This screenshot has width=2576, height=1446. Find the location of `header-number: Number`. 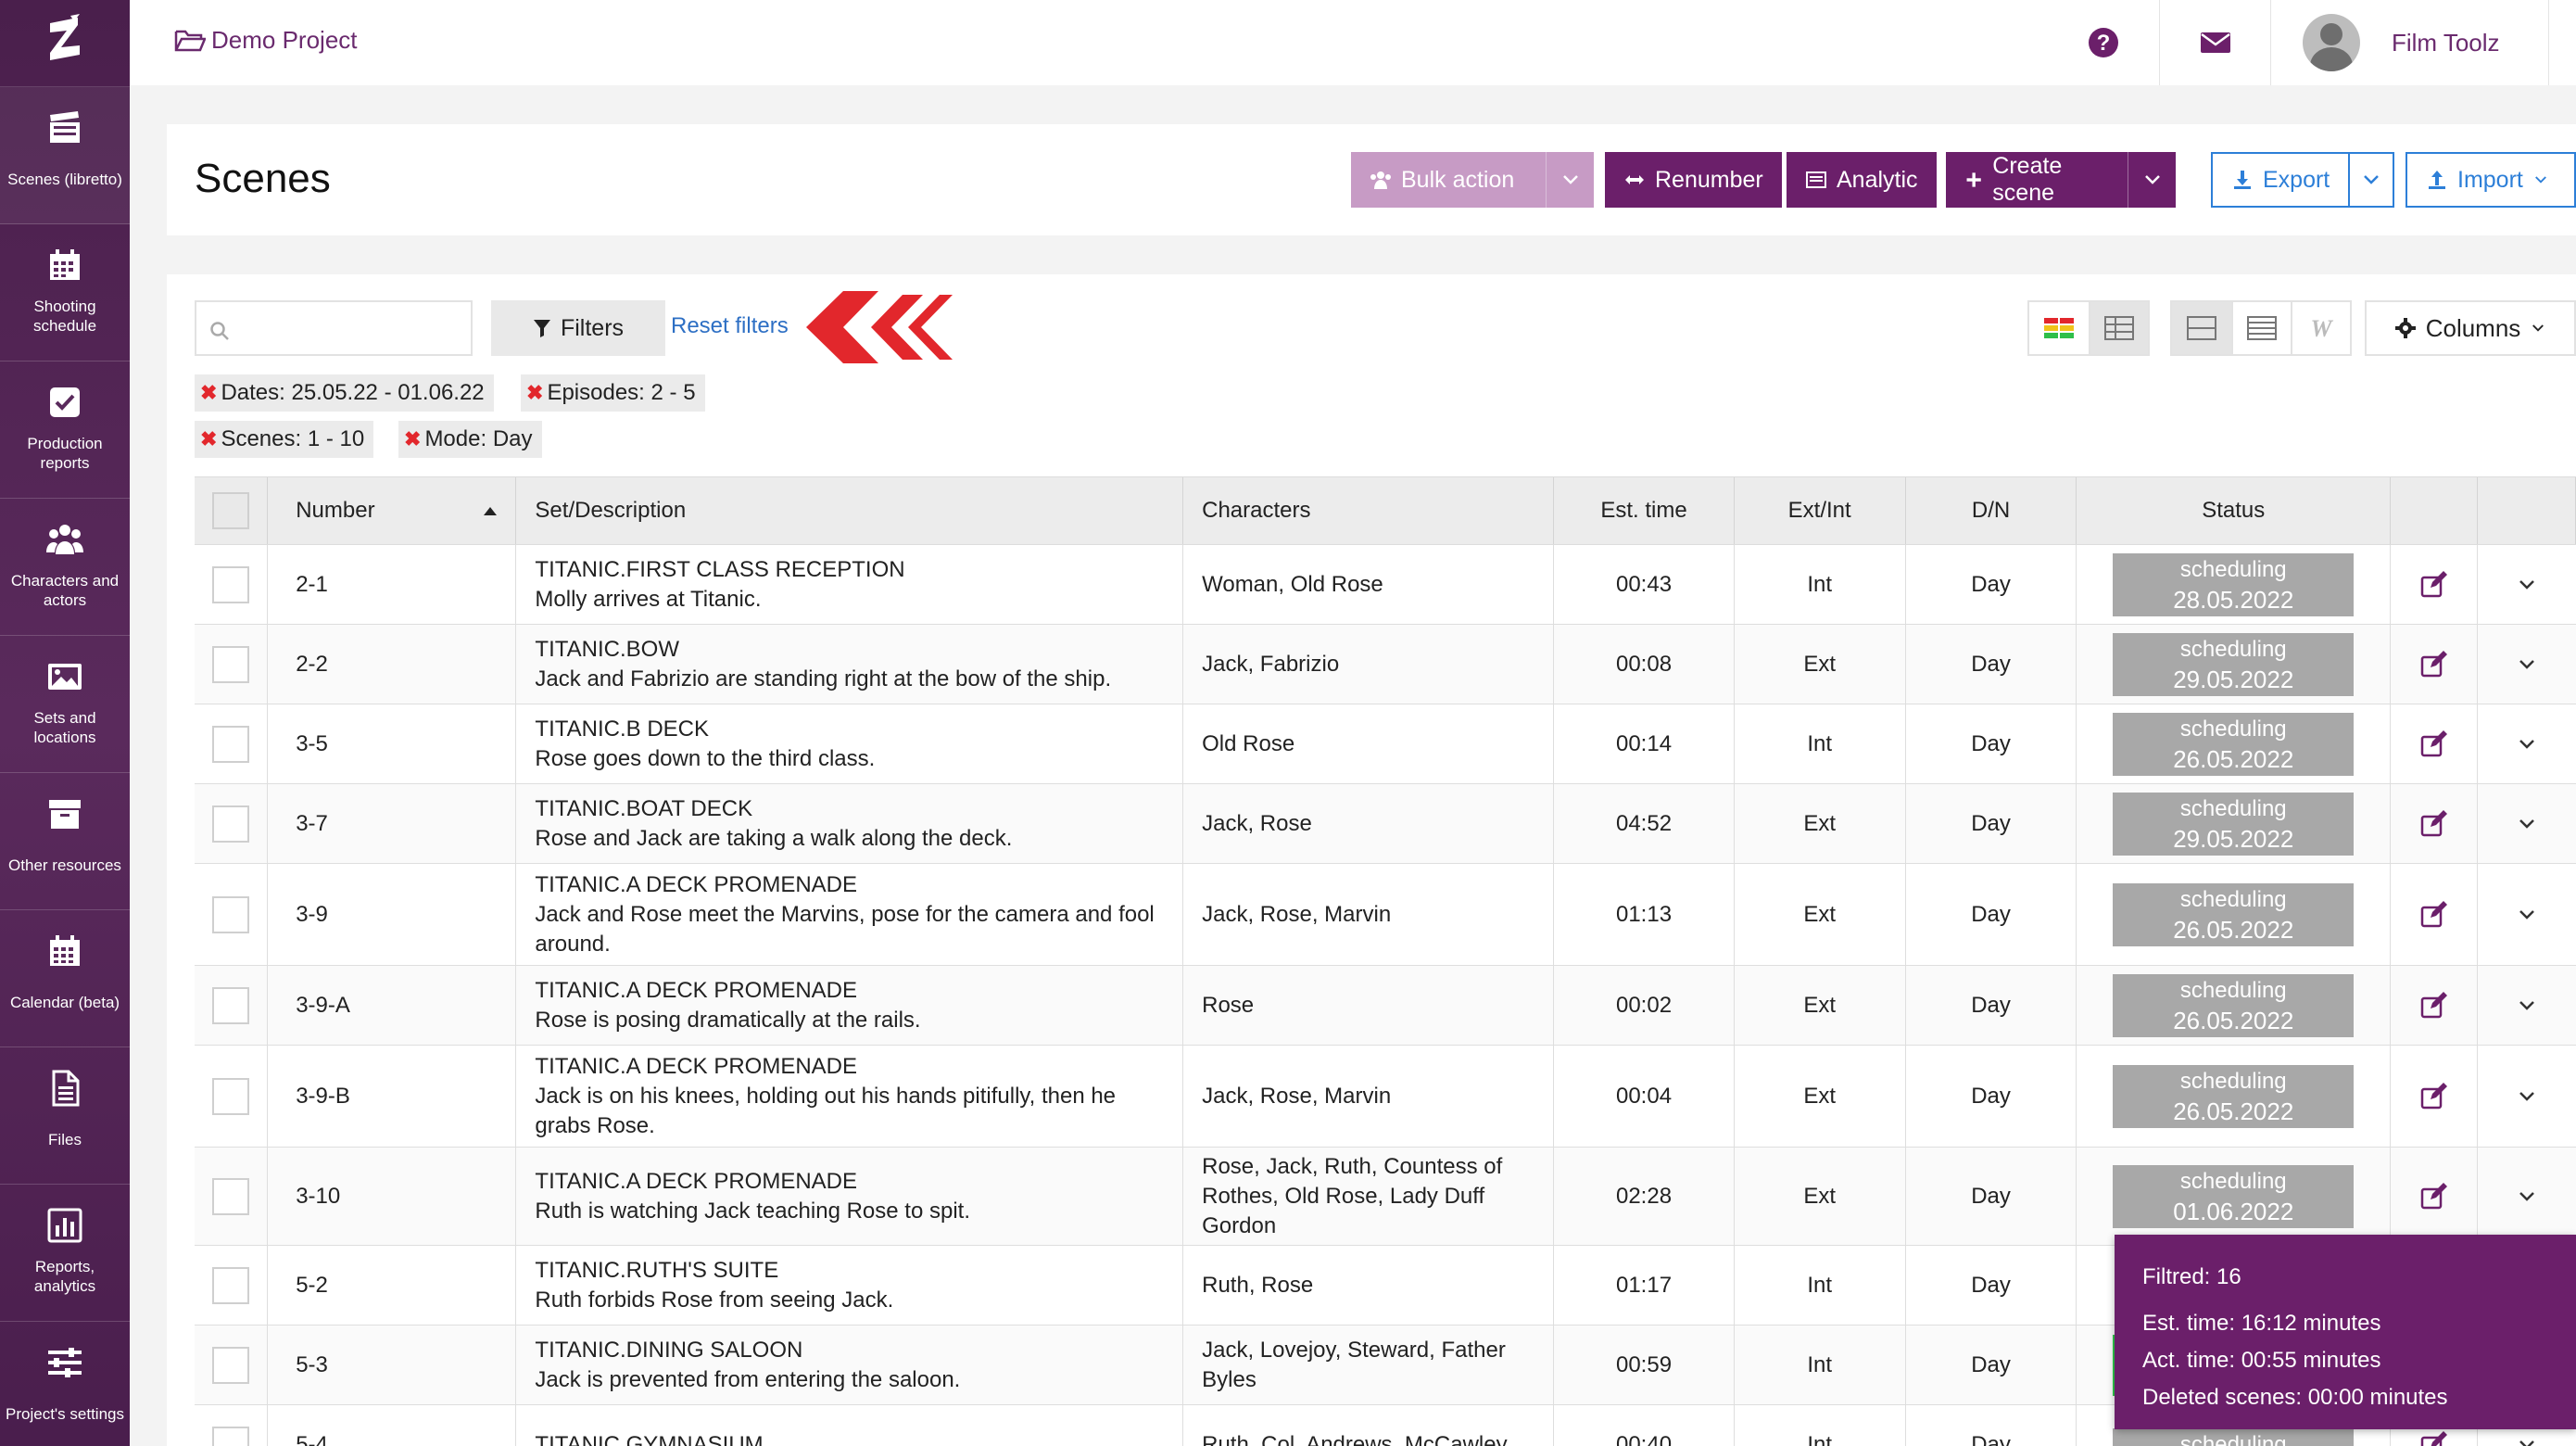

header-number: Number is located at coordinates (393, 510).